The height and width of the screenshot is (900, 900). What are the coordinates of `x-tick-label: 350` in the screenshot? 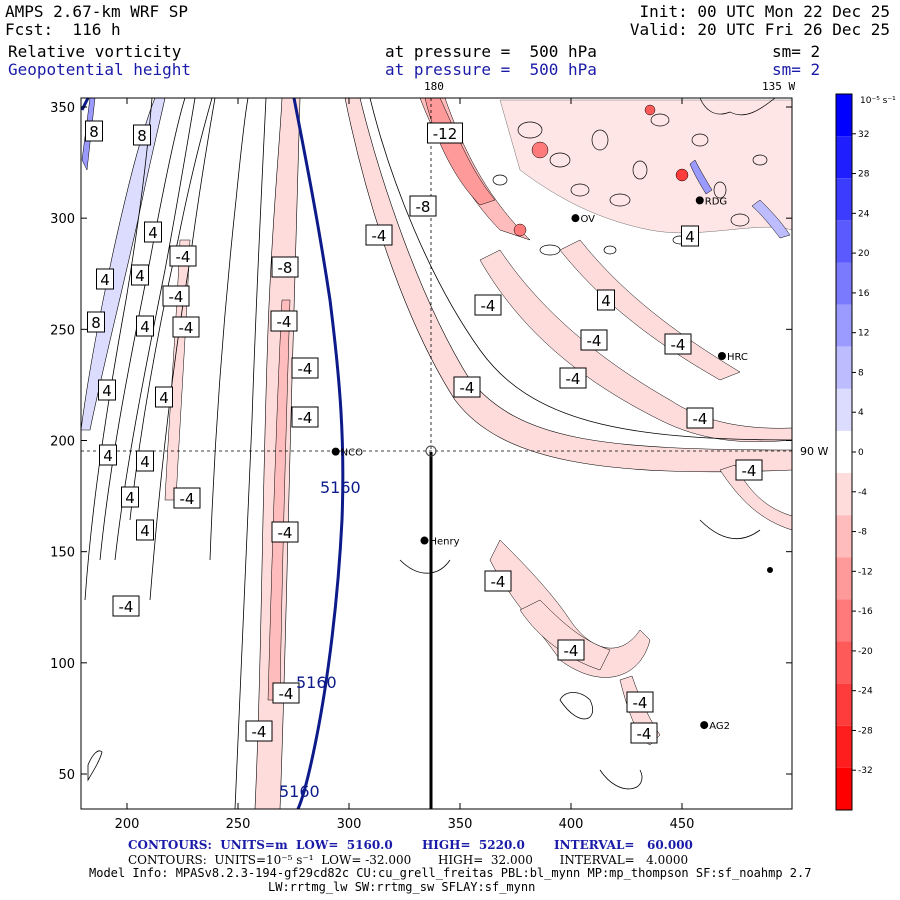 It's located at (460, 824).